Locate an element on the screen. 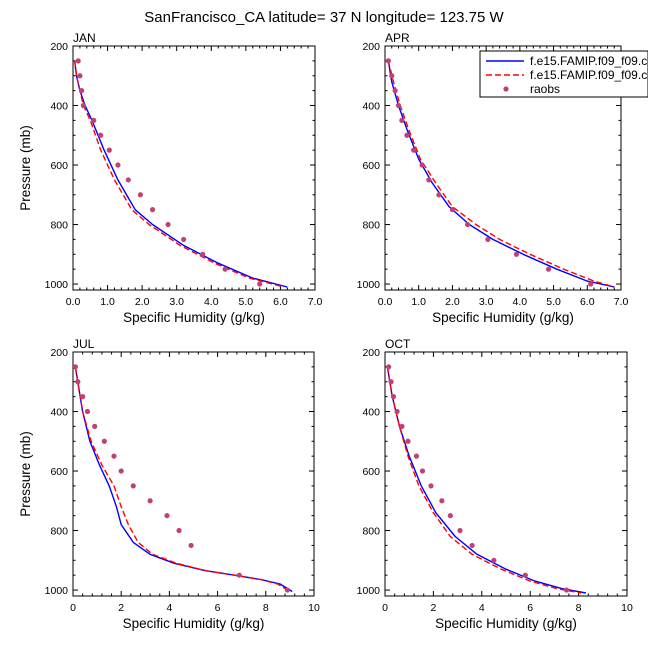 This screenshot has height=648, width=648. x-tick-label: 0.0 is located at coordinates (73, 302).